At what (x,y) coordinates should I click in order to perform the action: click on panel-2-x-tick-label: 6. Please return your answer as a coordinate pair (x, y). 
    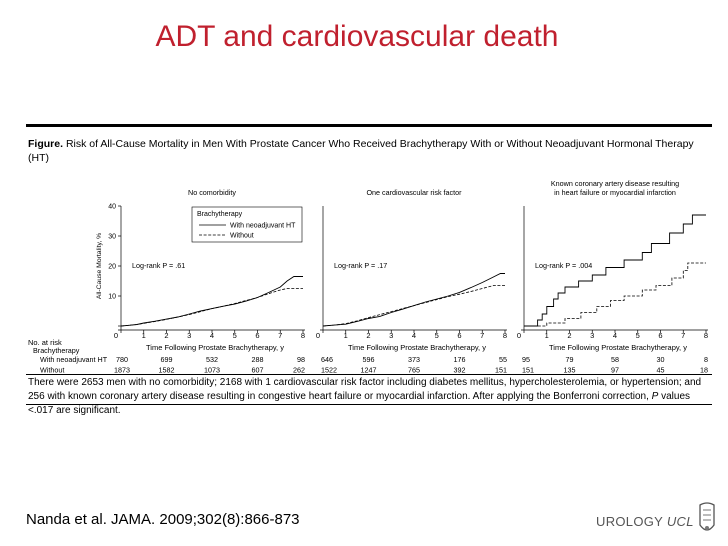
    Looking at the image, I should click on (459, 335).